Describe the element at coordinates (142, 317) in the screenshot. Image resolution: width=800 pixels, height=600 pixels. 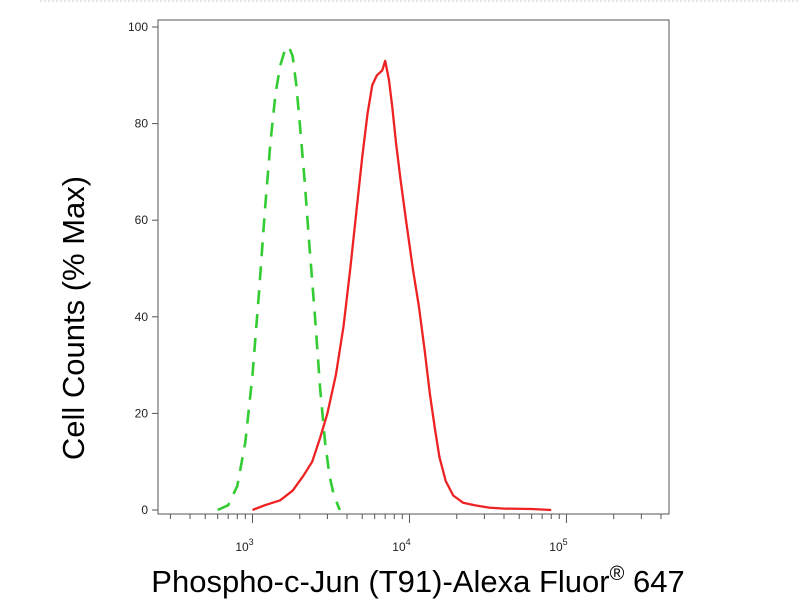
I see `y-tick-label: 40` at that location.